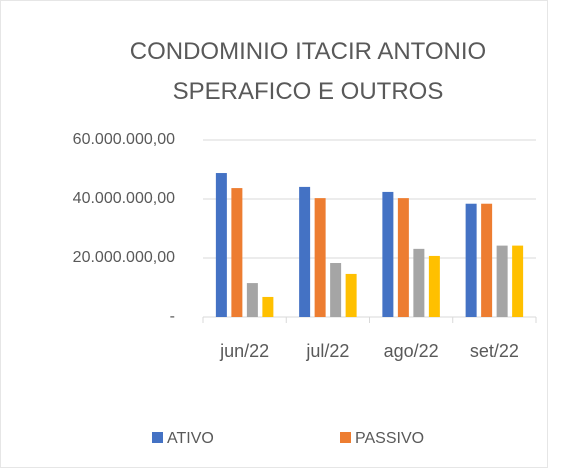 This screenshot has height=474, width=561. Describe the element at coordinates (124, 139) in the screenshot. I see `y-tick-label: 60.000.000,00` at that location.